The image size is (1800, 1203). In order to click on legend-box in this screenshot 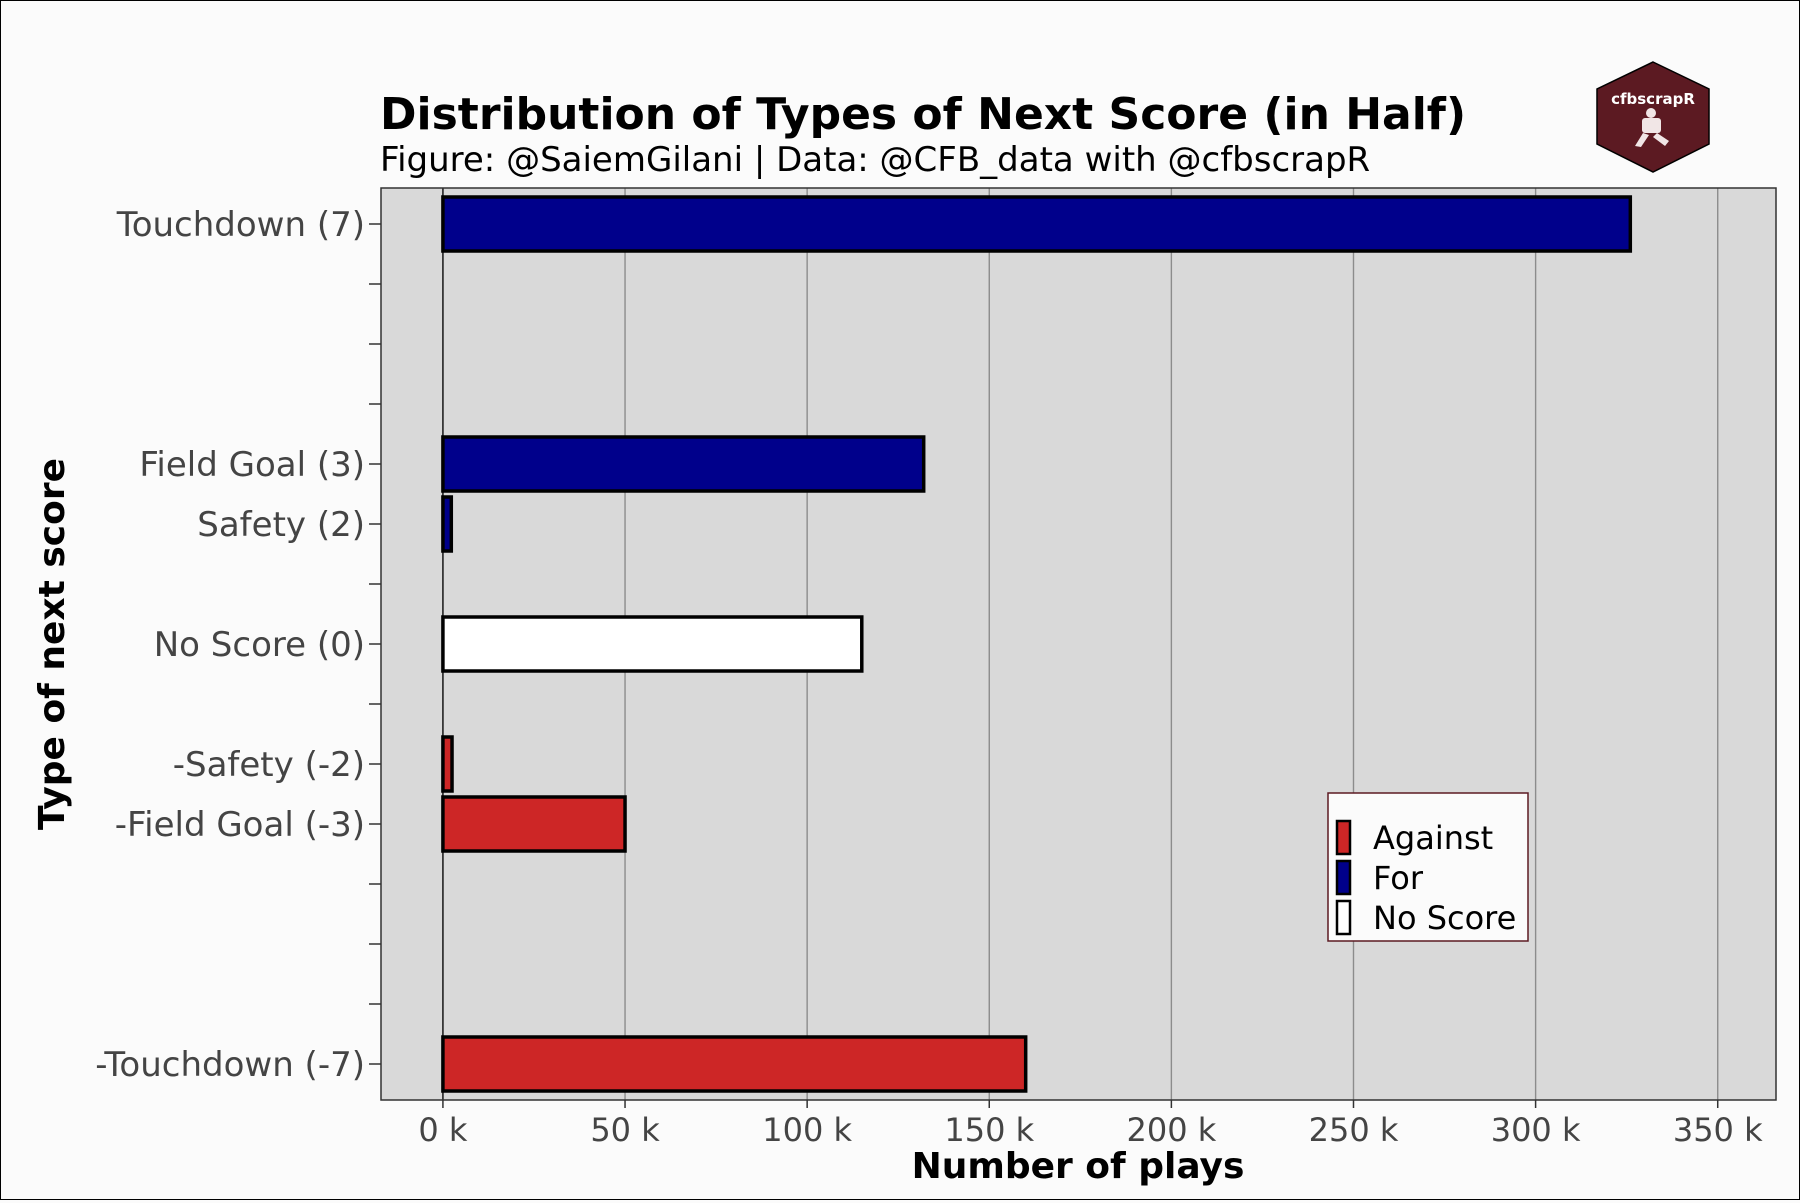, I will do `click(1428, 867)`.